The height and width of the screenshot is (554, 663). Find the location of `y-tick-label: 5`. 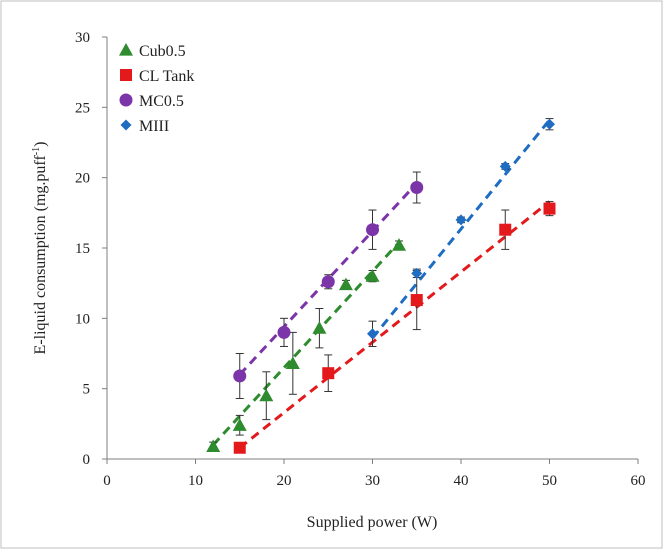

y-tick-label: 5 is located at coordinates (87, 390).